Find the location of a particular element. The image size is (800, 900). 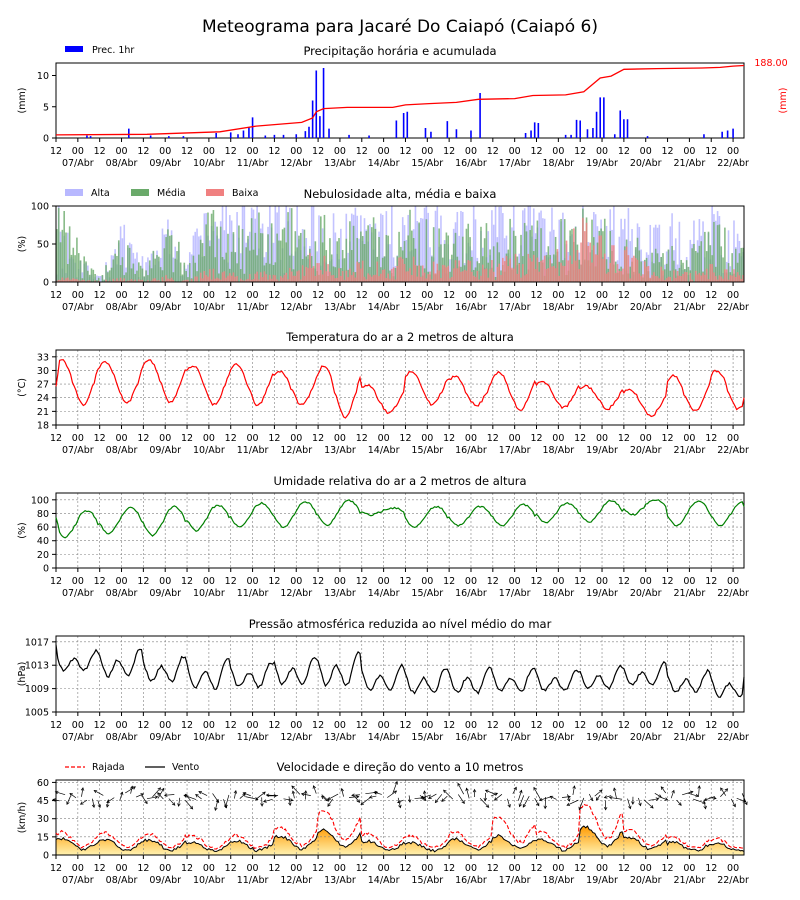

wind-line is located at coordinates (400, 839).